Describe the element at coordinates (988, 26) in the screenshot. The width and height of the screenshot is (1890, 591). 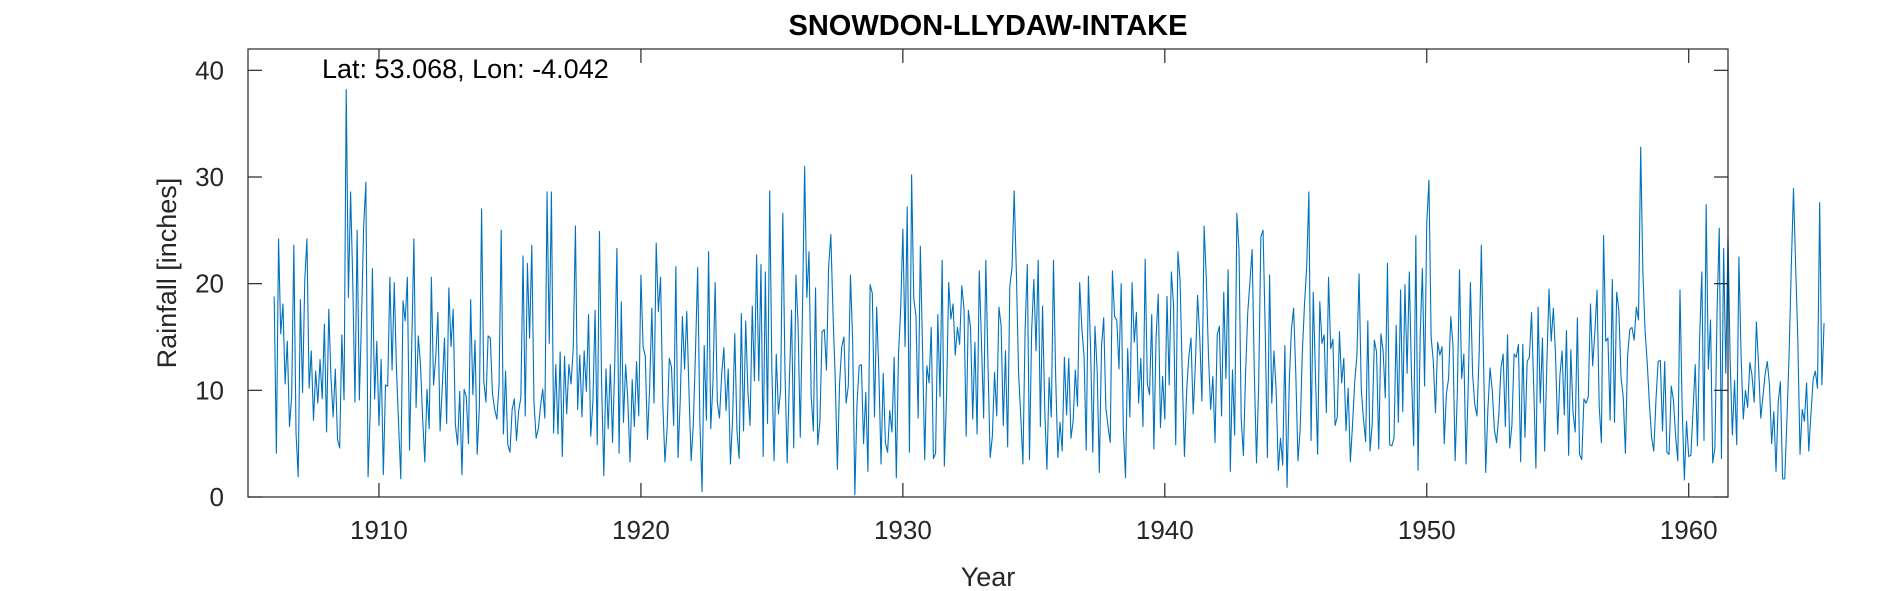
I see `chart-title: SNOWDON-LLYDAW-INTAKE` at that location.